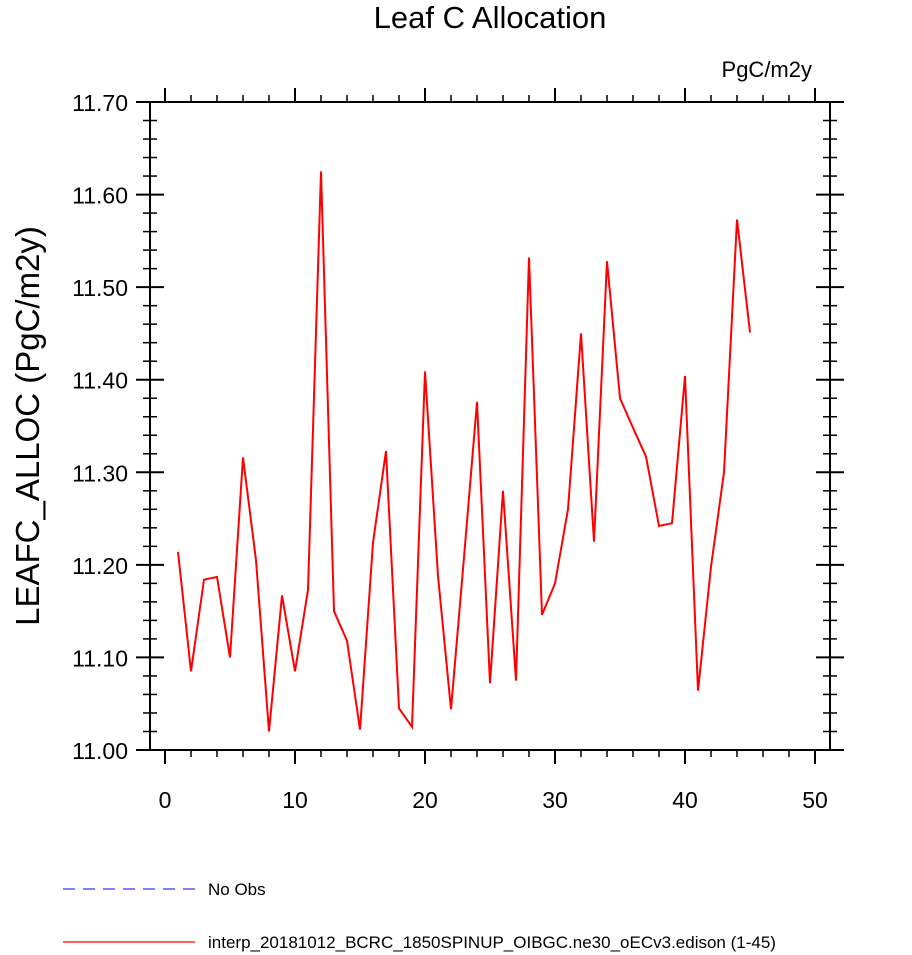 The height and width of the screenshot is (955, 912). I want to click on y-tick-label: 11.20, so click(100, 566).